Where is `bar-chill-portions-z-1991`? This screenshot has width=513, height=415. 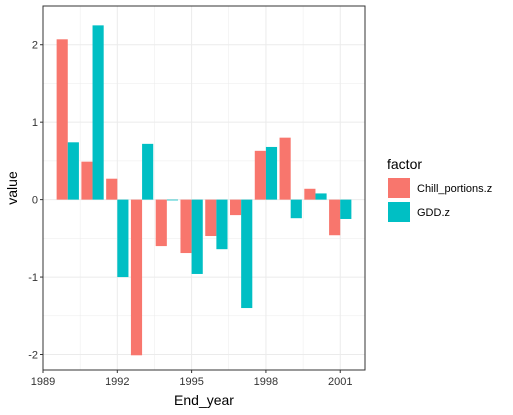 bar-chill-portions-z-1991 is located at coordinates (87, 180).